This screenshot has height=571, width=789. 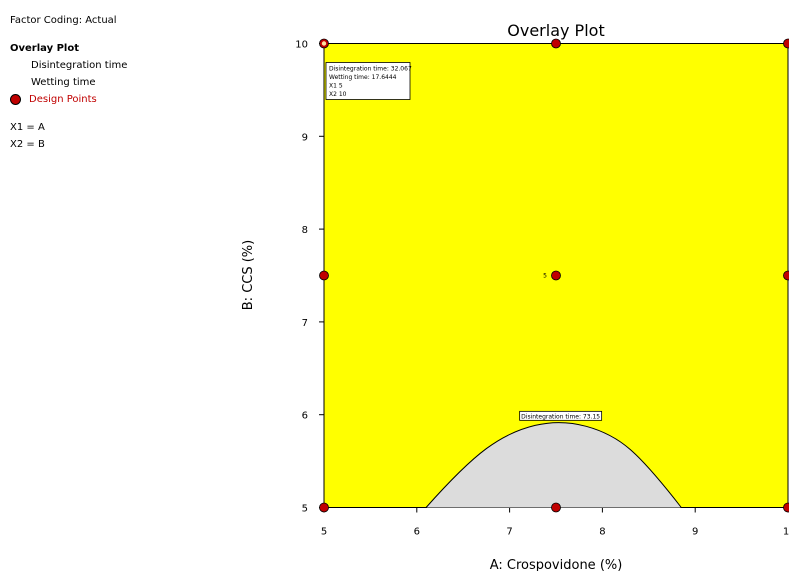 What do you see at coordinates (363, 77) in the screenshot?
I see `flag-line-2: Wetting time: 17.6444` at bounding box center [363, 77].